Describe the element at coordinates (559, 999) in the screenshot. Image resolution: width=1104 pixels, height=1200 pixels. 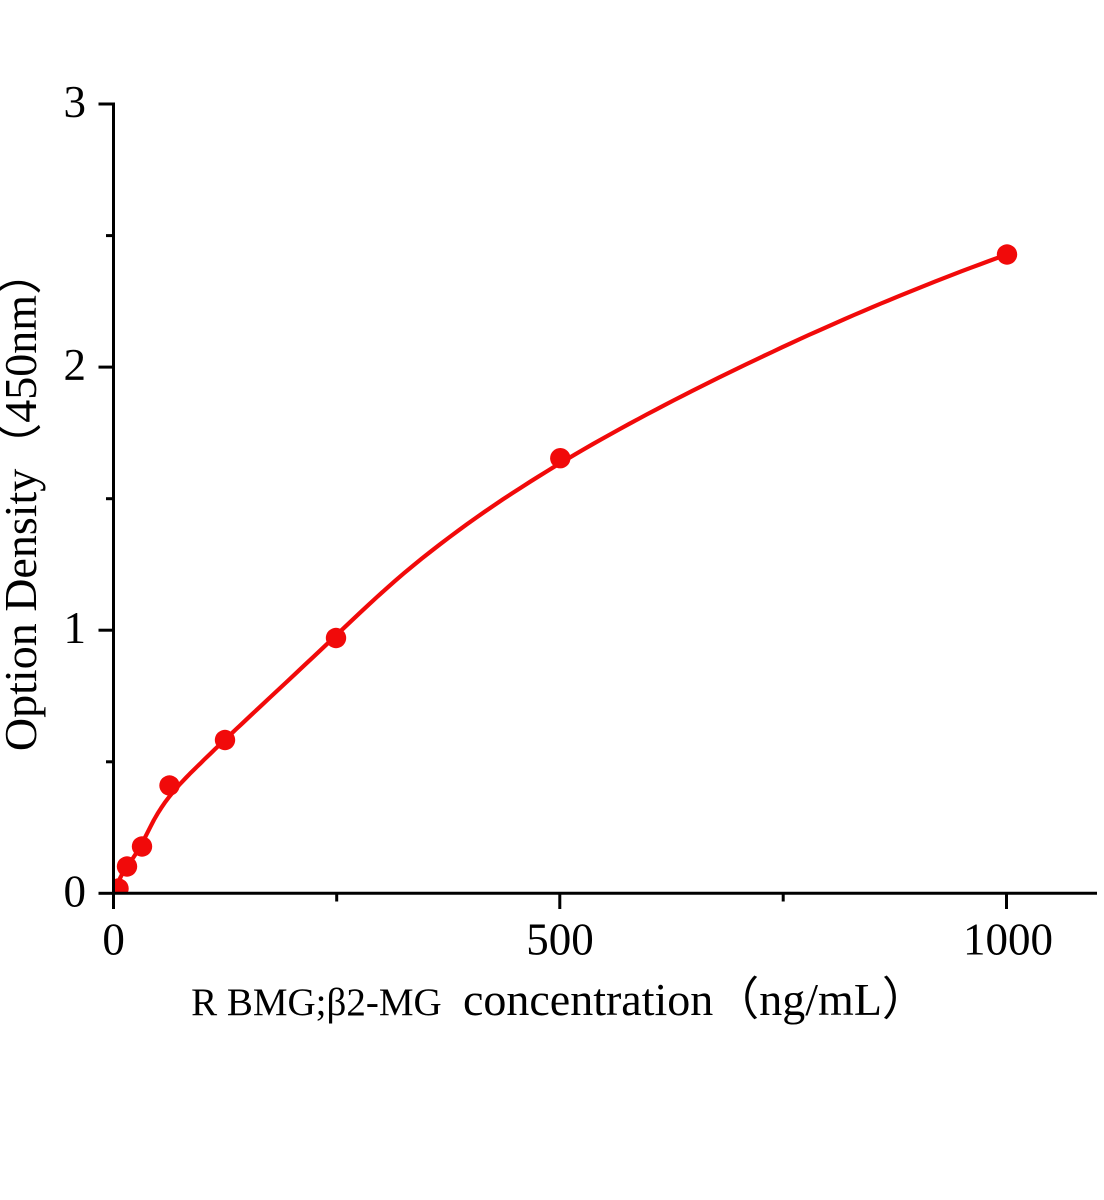
I see `svg-text:R BMG;β2-MG concentration（ng/: R BMG;β2-MG concentration（ng/mL）` at that location.